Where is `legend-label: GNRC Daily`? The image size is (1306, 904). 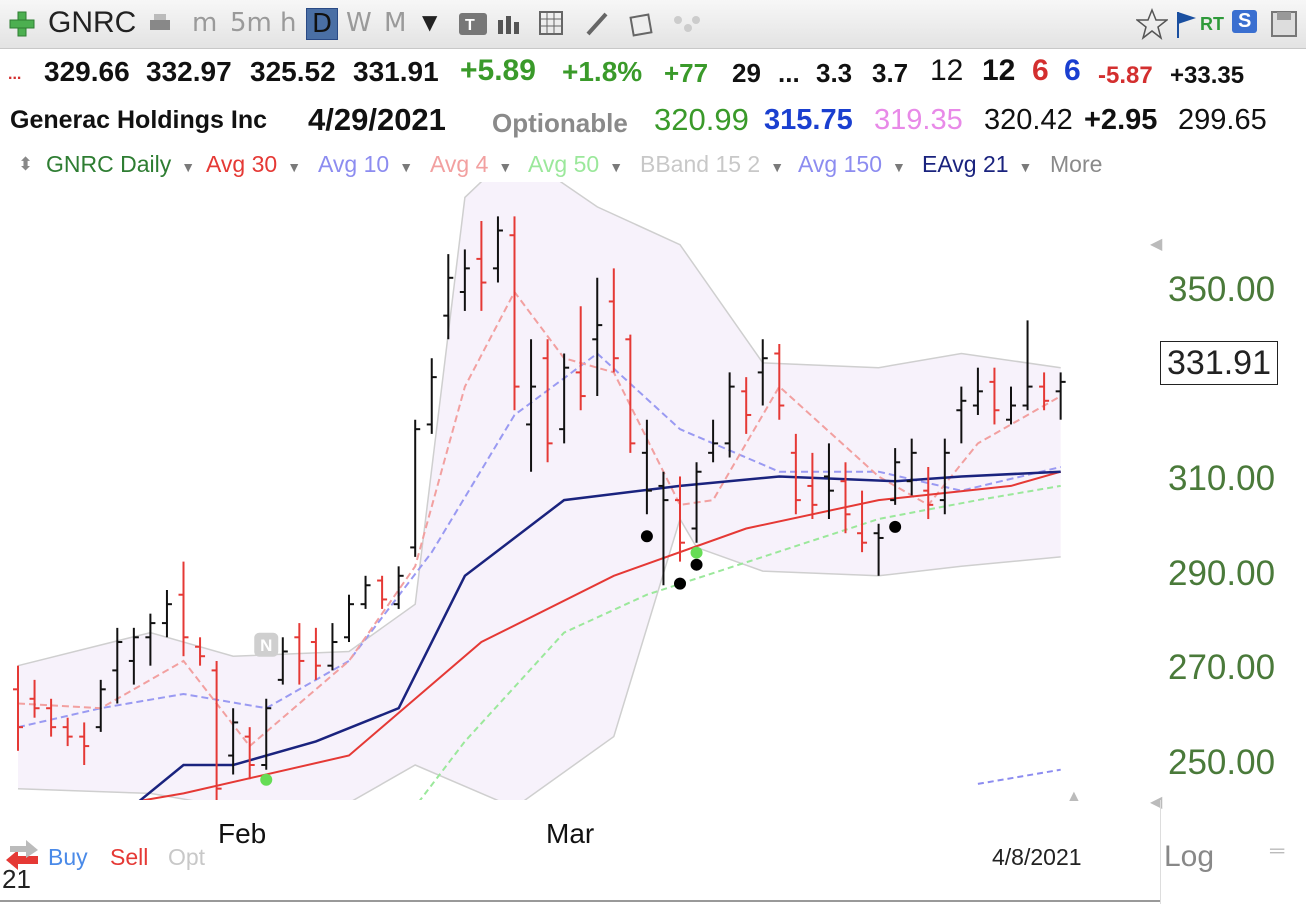
legend-label: GNRC Daily is located at coordinates (109, 164).